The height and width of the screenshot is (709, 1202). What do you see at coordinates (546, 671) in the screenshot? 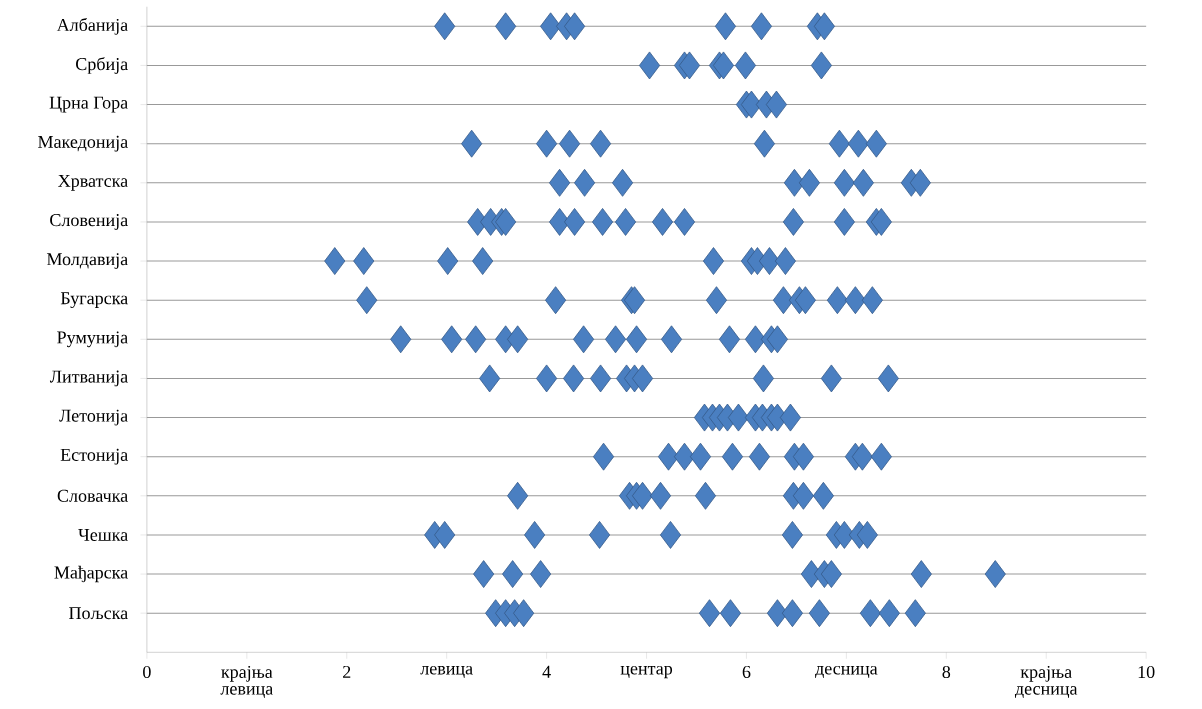
I see `x-tick-label: 4` at bounding box center [546, 671].